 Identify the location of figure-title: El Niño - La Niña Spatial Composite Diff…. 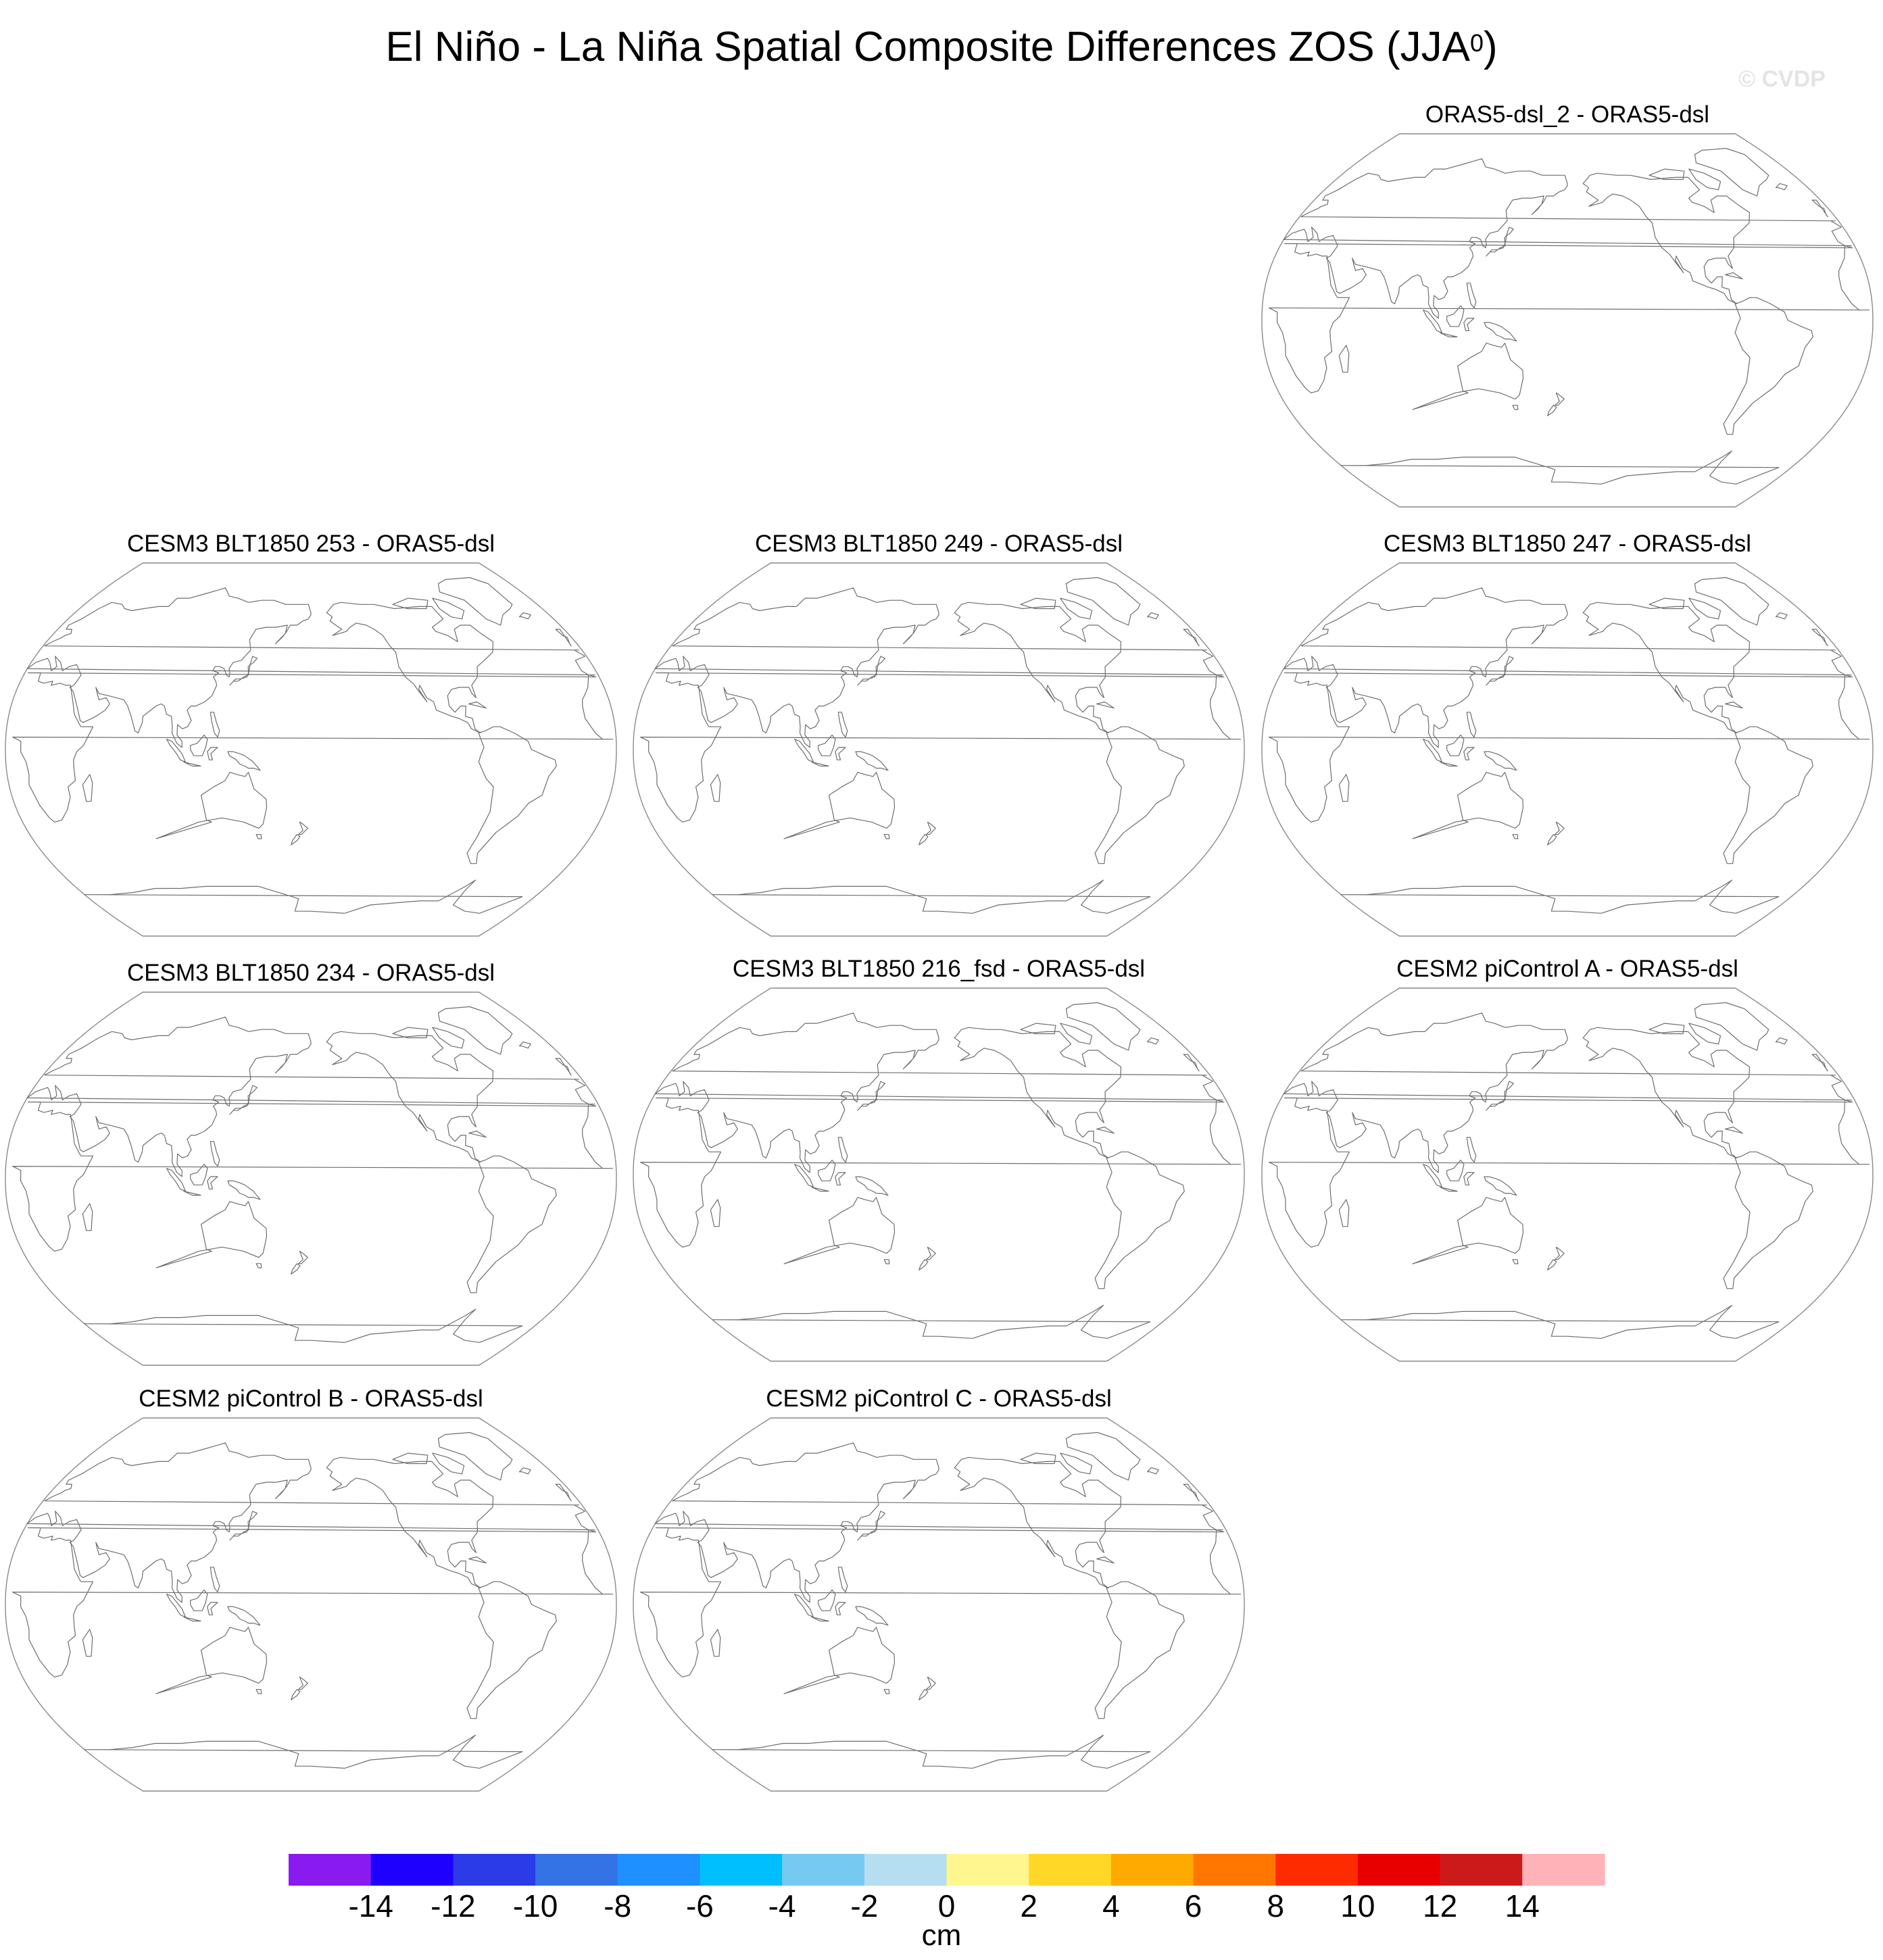
(941, 47).